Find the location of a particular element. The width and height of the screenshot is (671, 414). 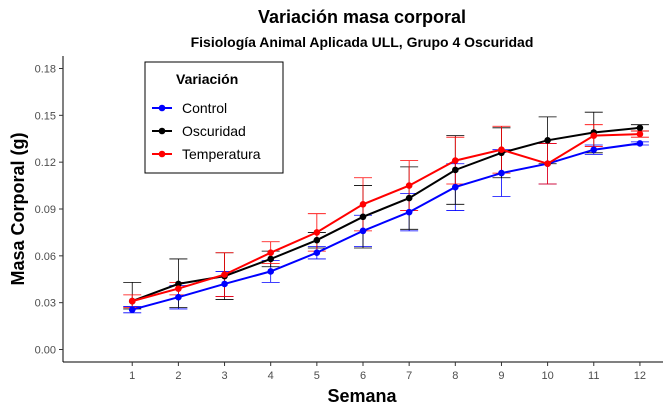

x-tick-label: 7 is located at coordinates (409, 376).